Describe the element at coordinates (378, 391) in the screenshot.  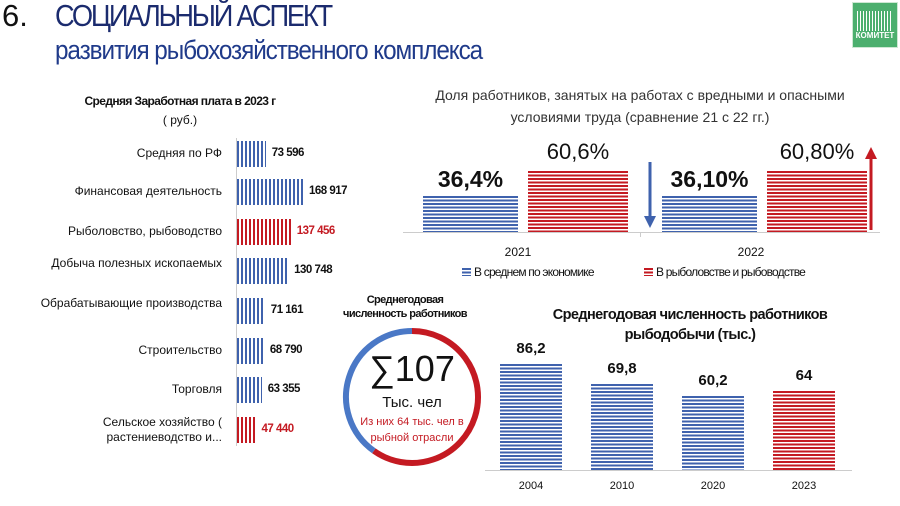
I see `donut-other-arc` at that location.